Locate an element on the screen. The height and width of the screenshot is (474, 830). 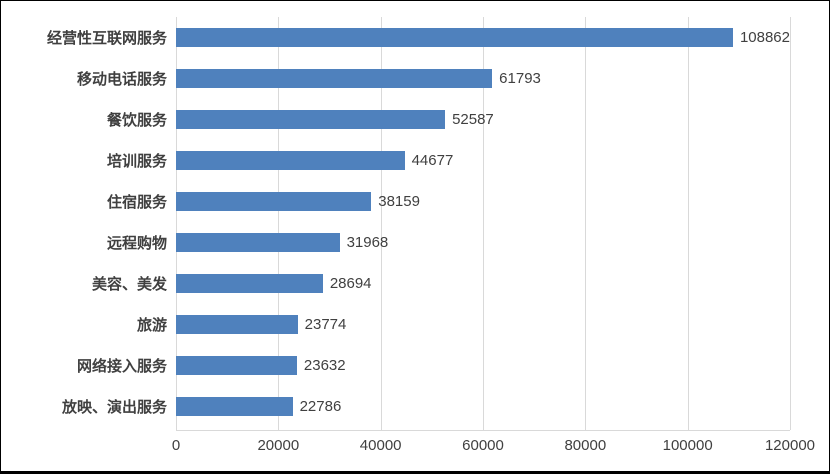
chart-row: 经营性互联网服务 108862 is located at coordinates (415, 37).